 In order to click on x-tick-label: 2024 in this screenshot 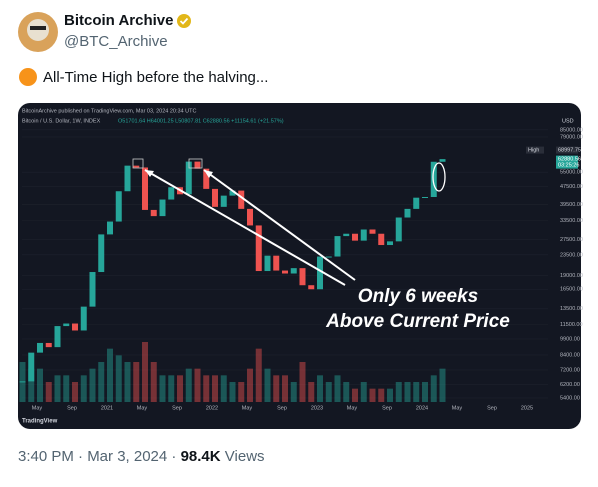, I will do `click(422, 408)`.